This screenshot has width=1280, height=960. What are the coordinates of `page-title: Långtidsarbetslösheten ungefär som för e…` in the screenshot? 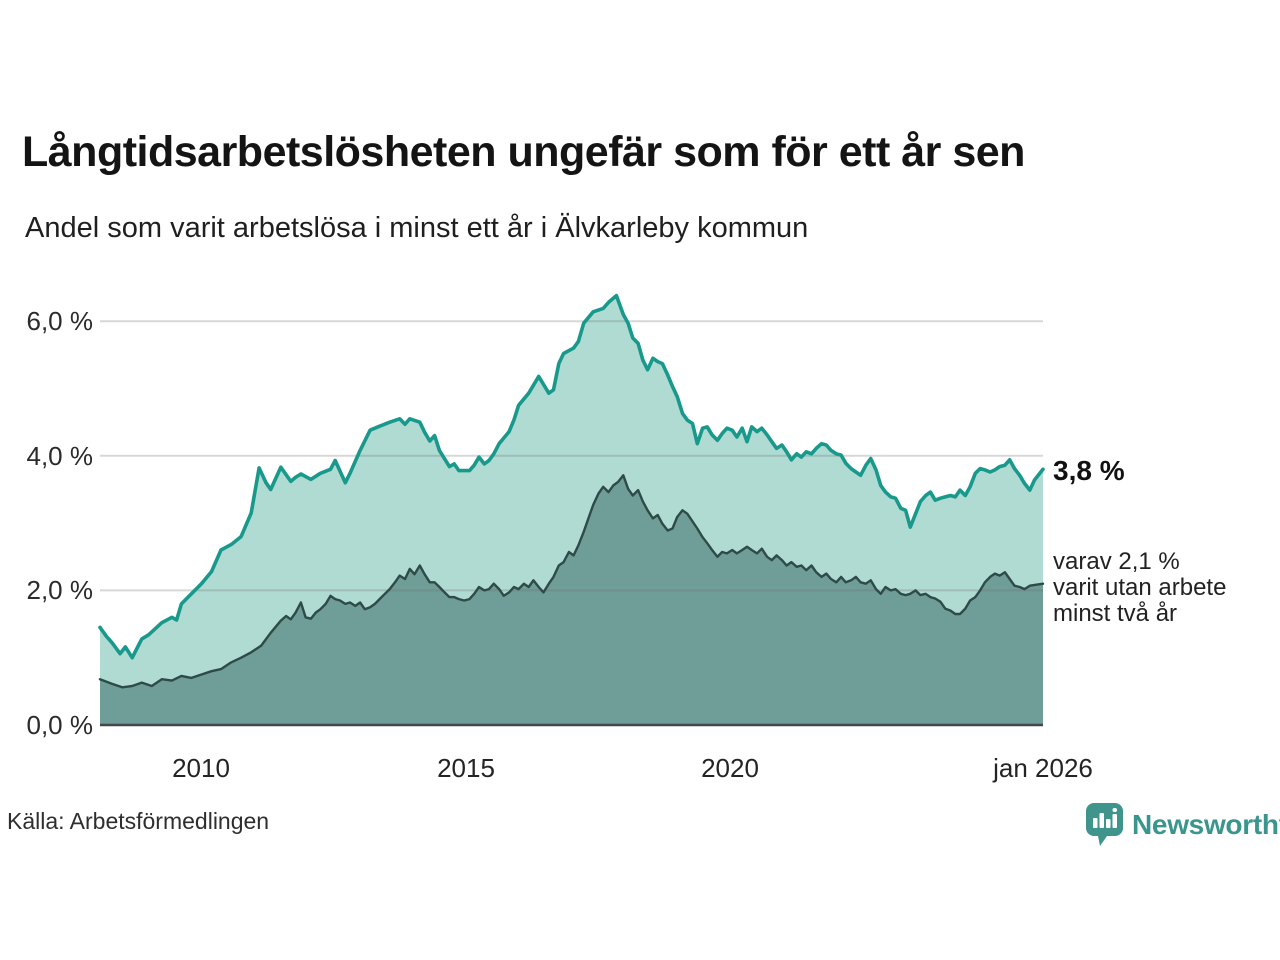 It's located at (523, 152).